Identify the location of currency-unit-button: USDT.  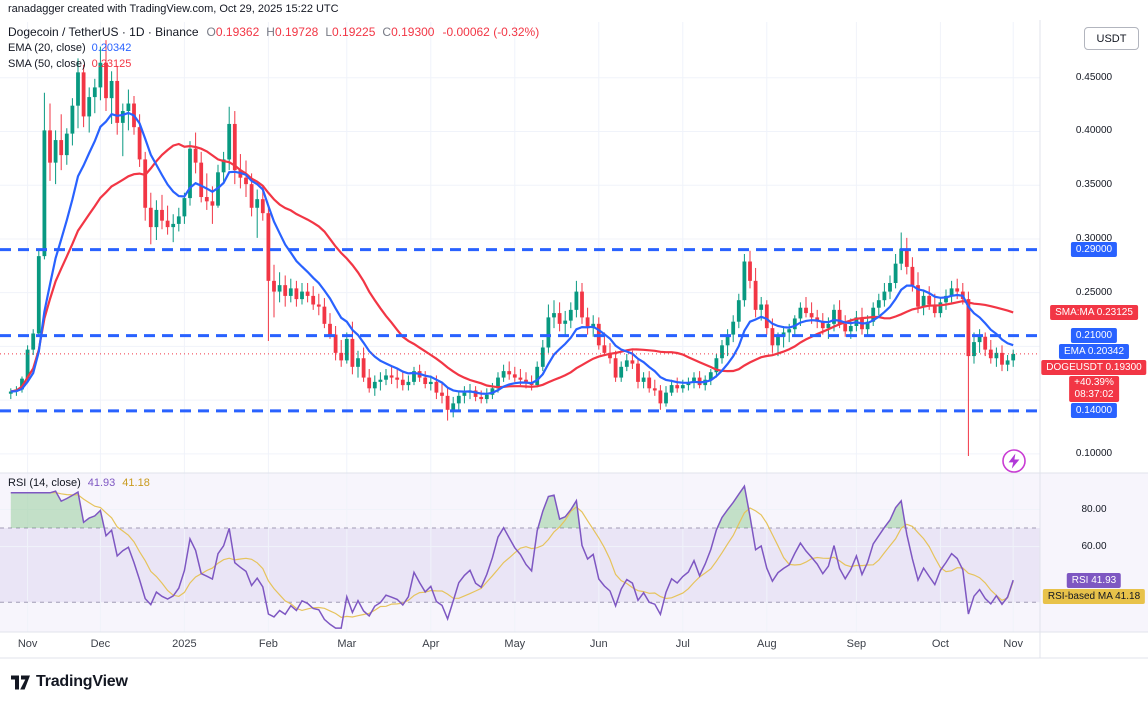
(1111, 38).